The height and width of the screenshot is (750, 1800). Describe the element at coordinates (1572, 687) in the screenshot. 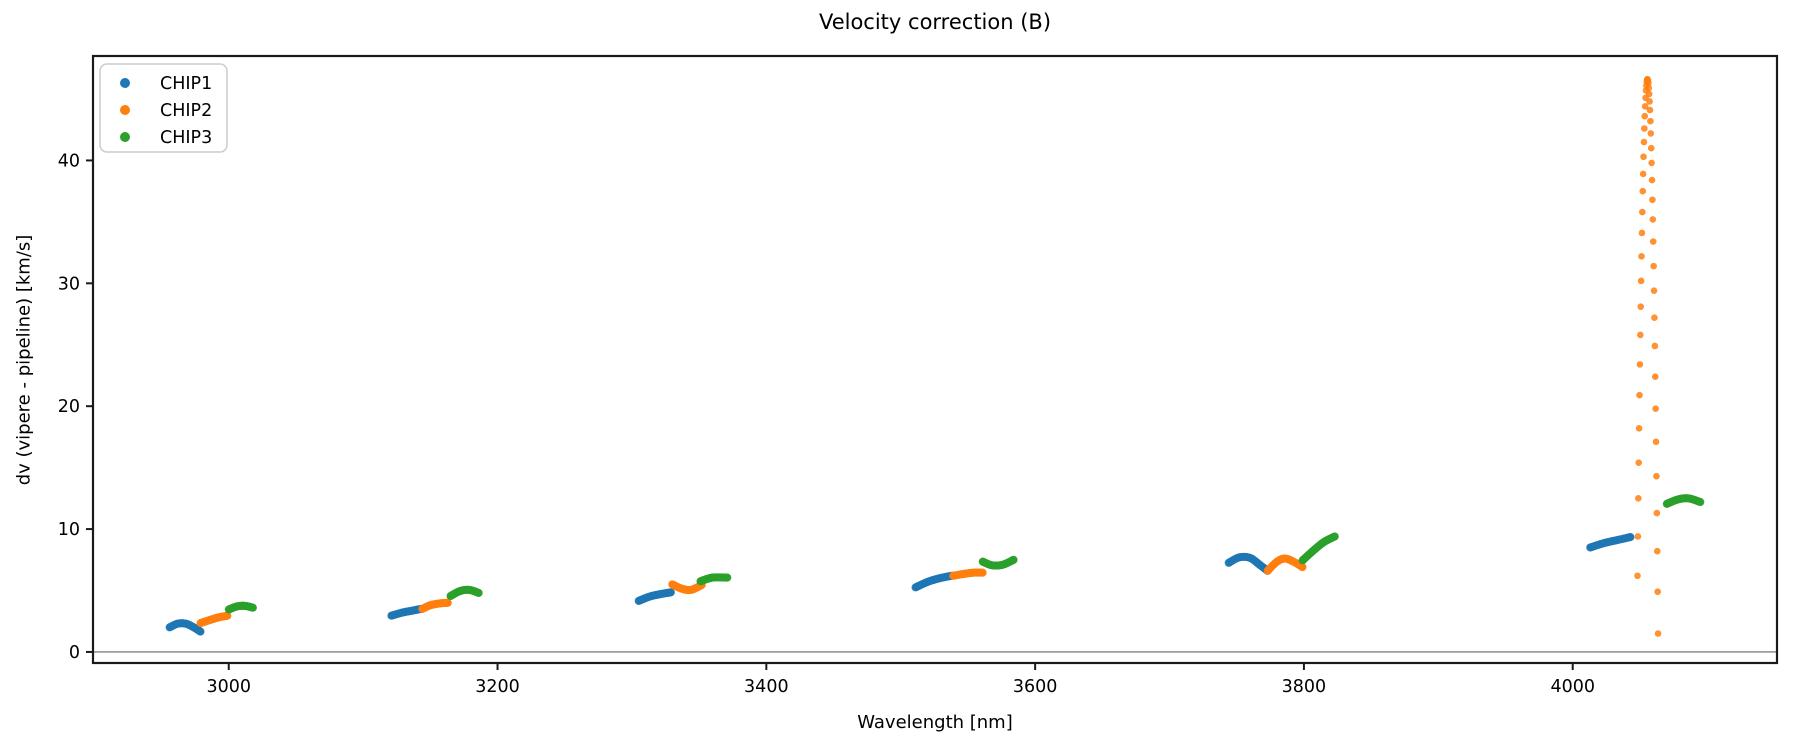

I see `x-tick-label: 4000` at that location.